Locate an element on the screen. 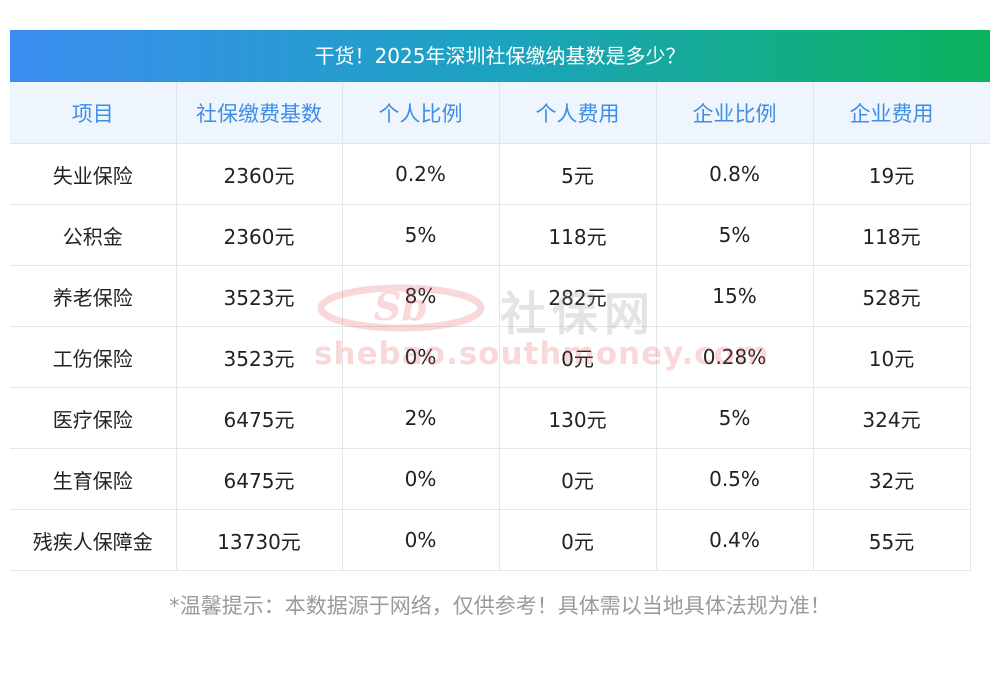  table-row: 生育保险 6475元 0% 0元 0.5% 32元 is located at coordinates (490, 479).